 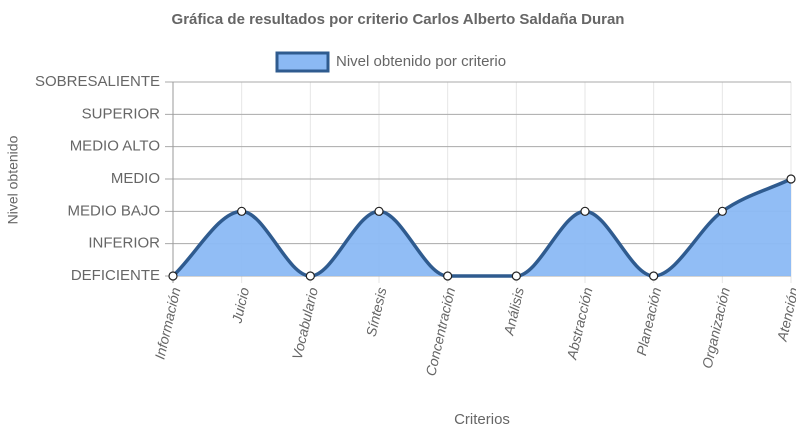 What do you see at coordinates (240, 306) in the screenshot?
I see `x-tick-label: Juicio` at bounding box center [240, 306].